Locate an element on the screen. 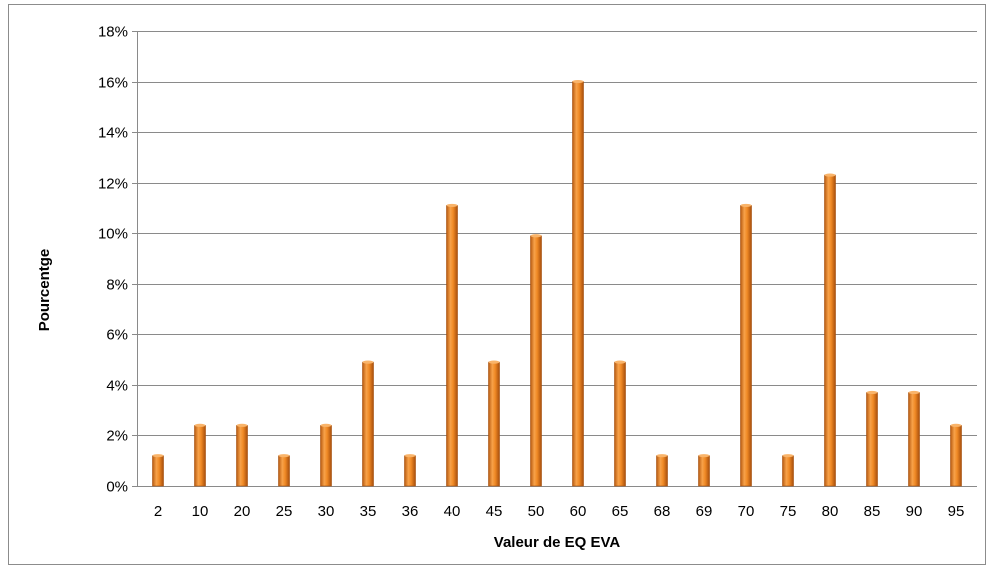  x-tick-label: 35 is located at coordinates (368, 511).